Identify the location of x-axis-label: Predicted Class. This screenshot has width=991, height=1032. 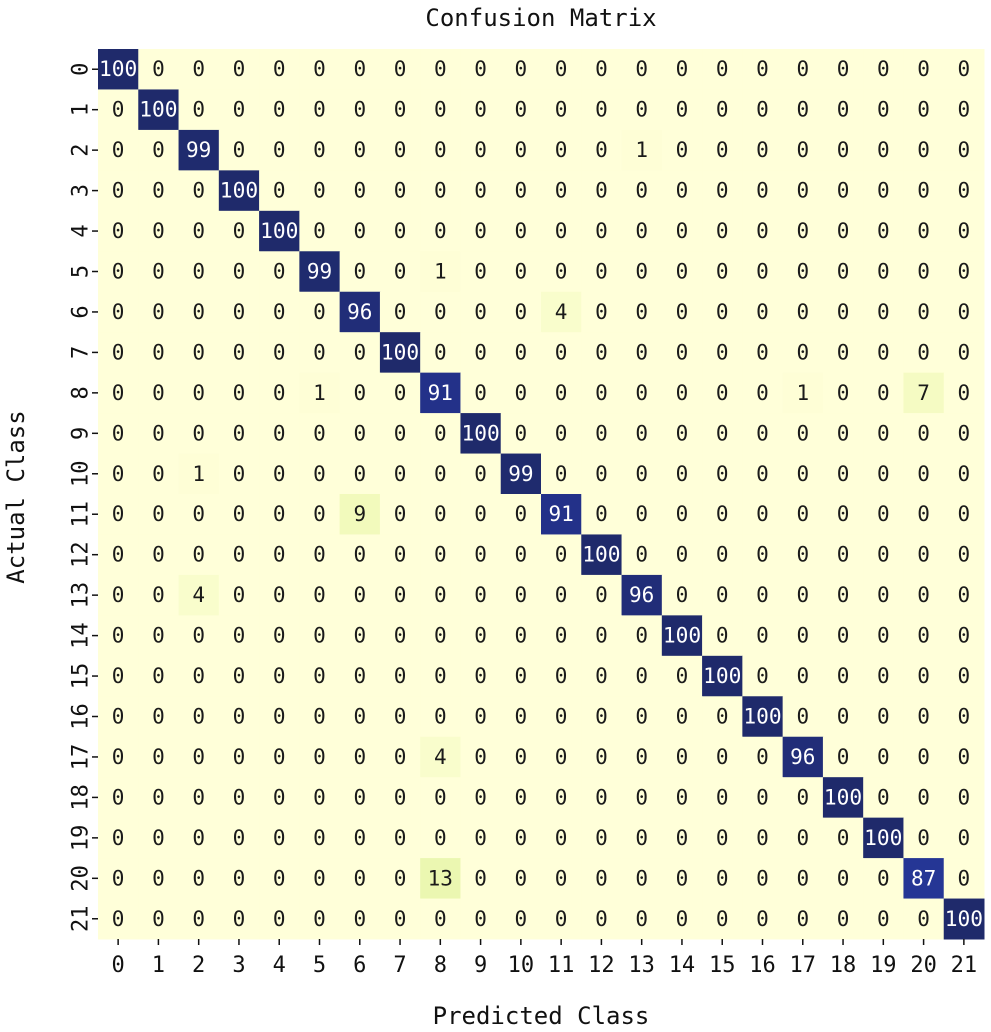
(541, 1016).